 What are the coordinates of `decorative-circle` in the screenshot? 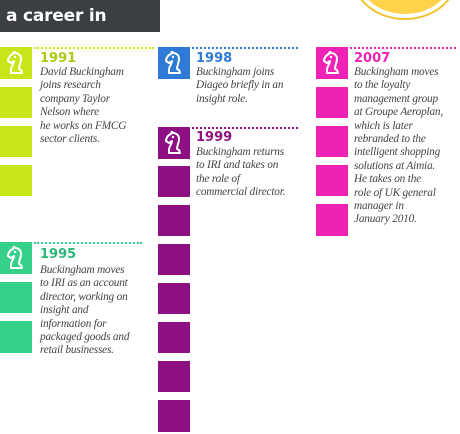 It's located at (405, 9).